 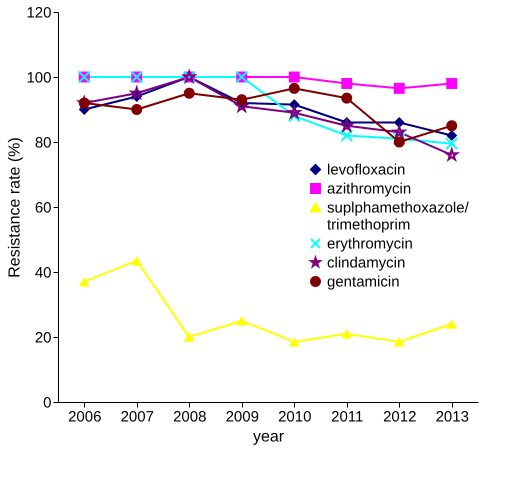 I want to click on y-tick-label: 80, so click(x=43, y=143).